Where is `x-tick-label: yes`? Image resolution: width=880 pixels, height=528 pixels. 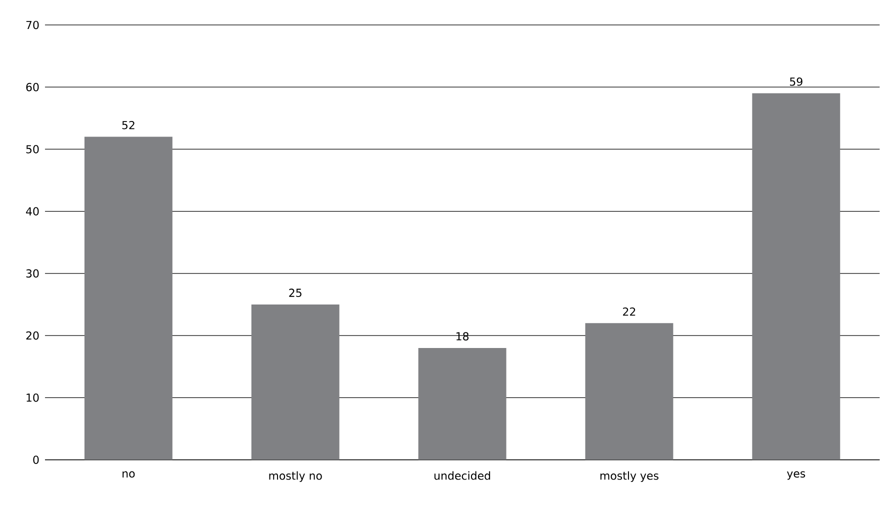 x-tick-label: yes is located at coordinates (796, 475).